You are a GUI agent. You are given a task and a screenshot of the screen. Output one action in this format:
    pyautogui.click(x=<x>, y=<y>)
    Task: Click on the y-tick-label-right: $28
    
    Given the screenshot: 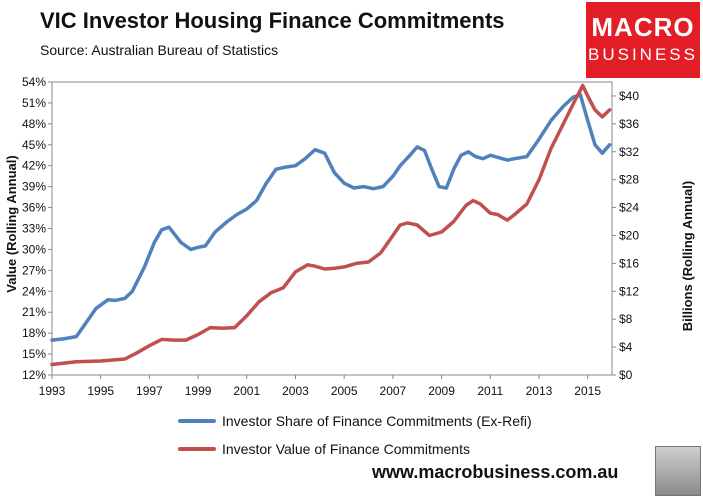 What is the action you would take?
    pyautogui.click(x=629, y=180)
    